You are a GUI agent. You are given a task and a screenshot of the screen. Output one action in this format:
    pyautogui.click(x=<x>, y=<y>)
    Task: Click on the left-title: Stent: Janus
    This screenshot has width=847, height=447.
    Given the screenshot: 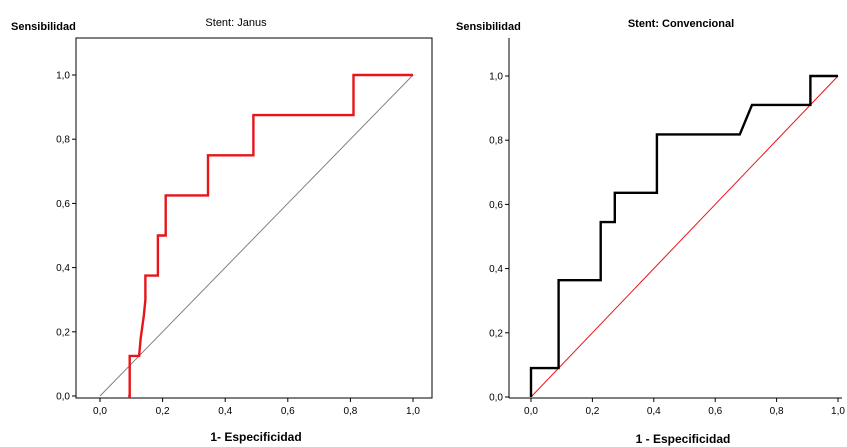 What is the action you would take?
    pyautogui.click(x=236, y=23)
    